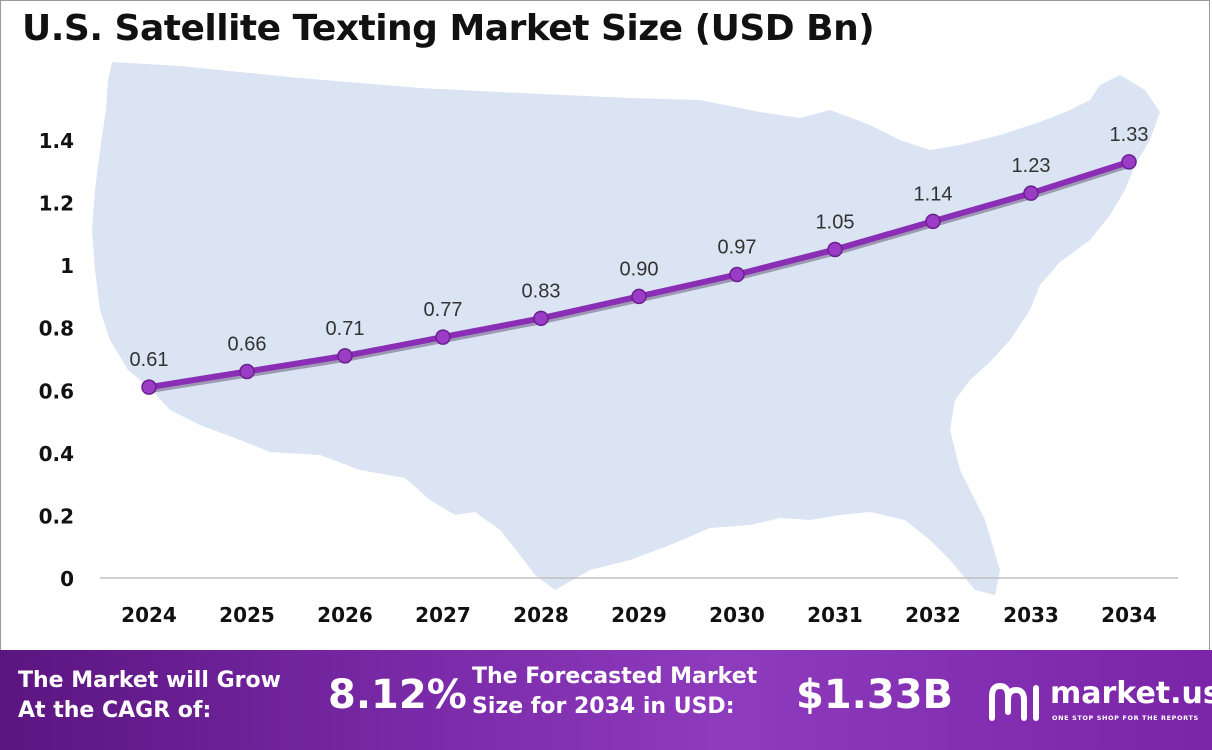 This screenshot has width=1212, height=750. What do you see at coordinates (835, 223) in the screenshot?
I see `data-label: 1.05` at bounding box center [835, 223].